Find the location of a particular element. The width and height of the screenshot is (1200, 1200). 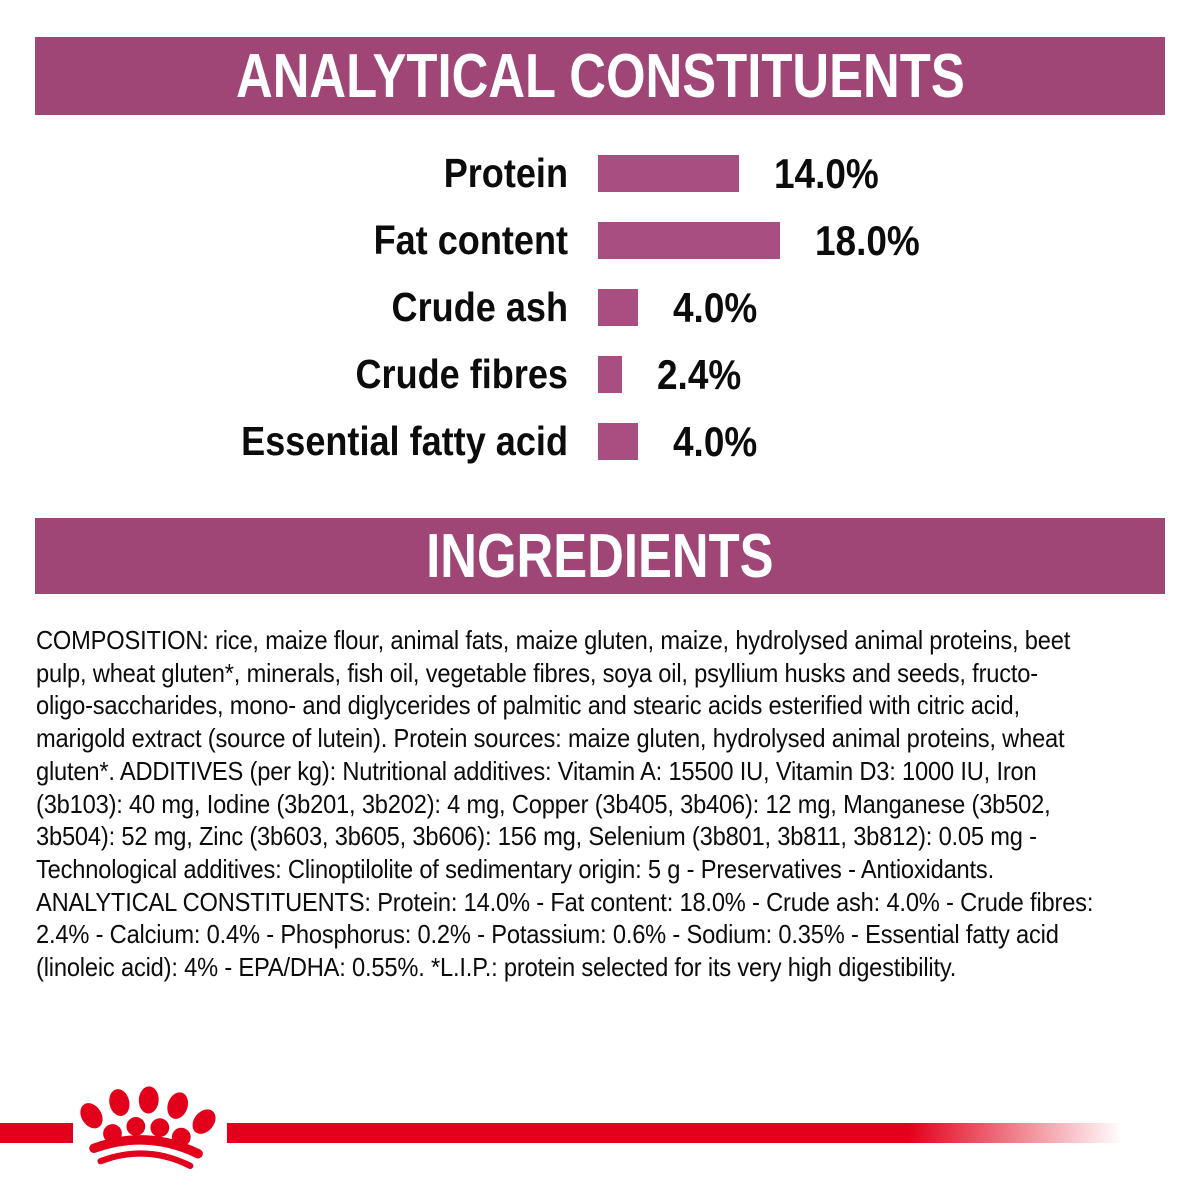

chart-row: Essential fatty acid 4.0% is located at coordinates (600, 441).